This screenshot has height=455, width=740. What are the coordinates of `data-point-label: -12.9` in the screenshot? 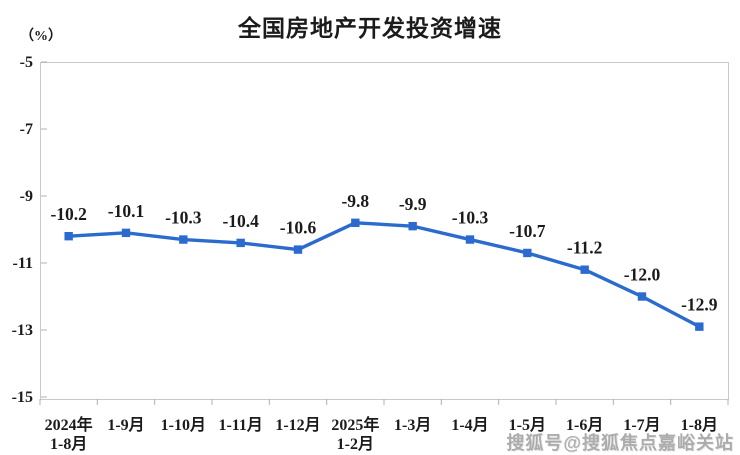 It's located at (699, 305).